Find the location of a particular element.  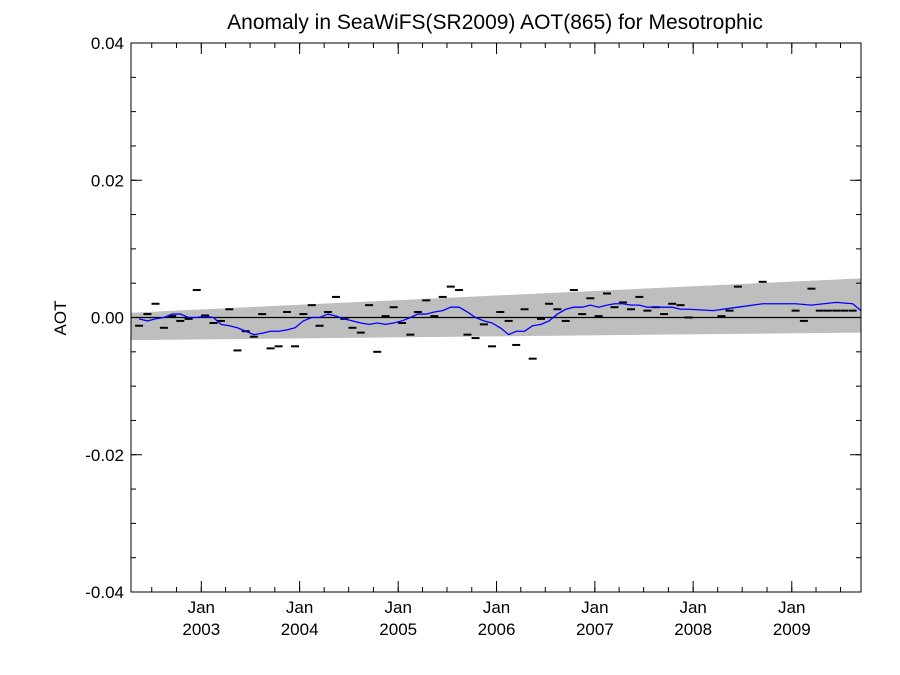

confidence-band is located at coordinates (496, 309).